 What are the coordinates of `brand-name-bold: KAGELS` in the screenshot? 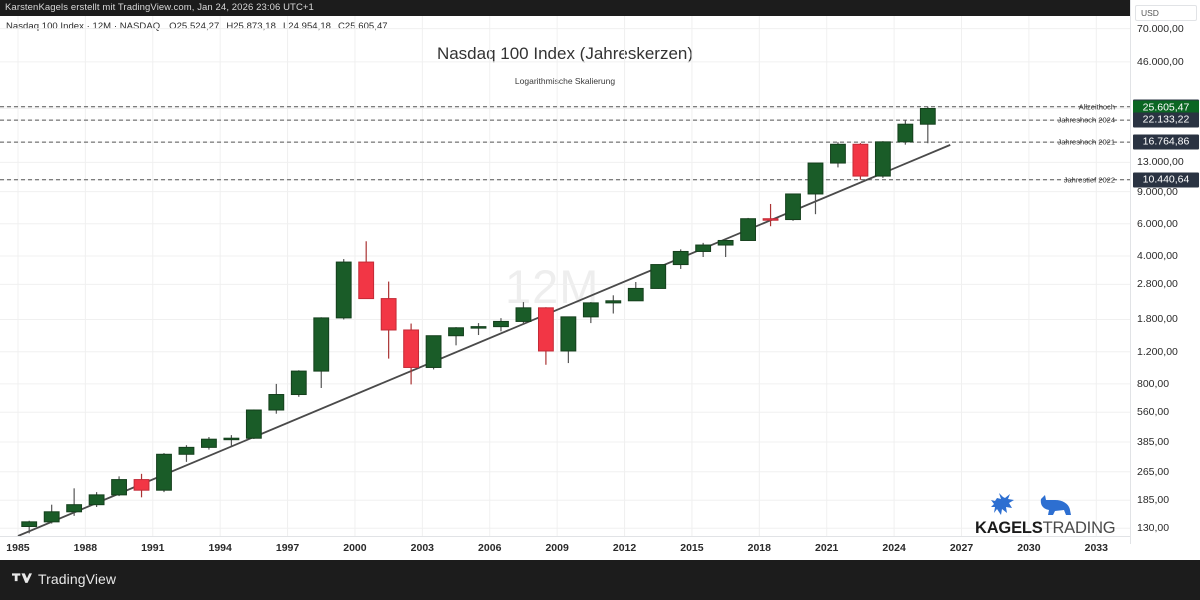 It's located at (1009, 528).